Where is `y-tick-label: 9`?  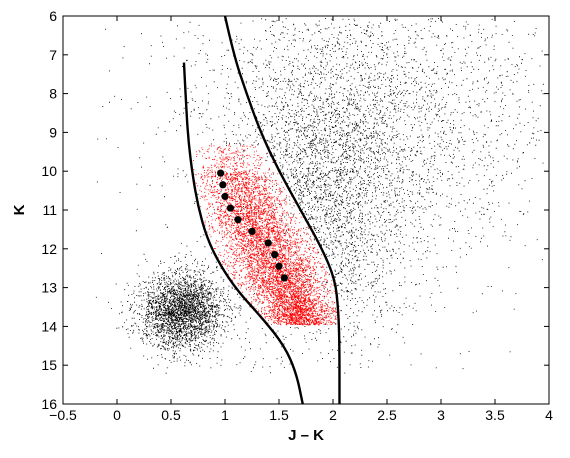 y-tick-label: 9 is located at coordinates (53, 132).